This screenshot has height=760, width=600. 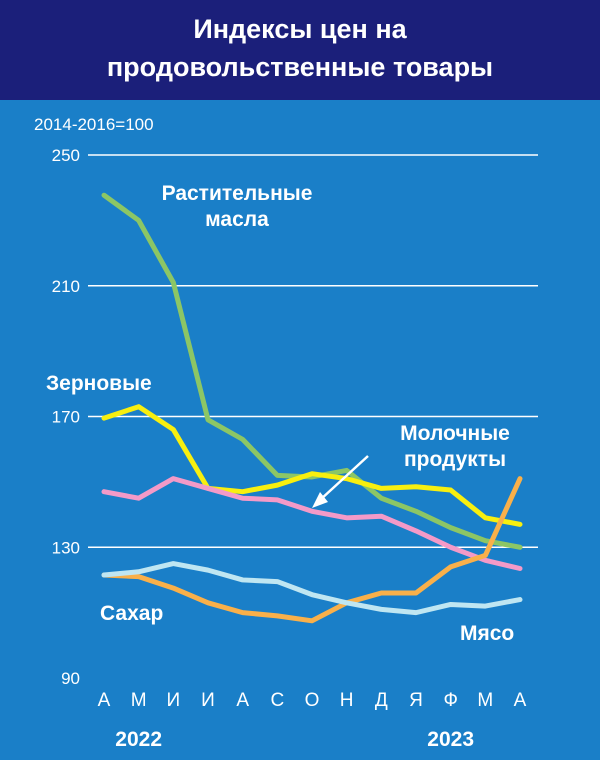 I want to click on year-labels: 2022 2023, so click(x=294, y=739).